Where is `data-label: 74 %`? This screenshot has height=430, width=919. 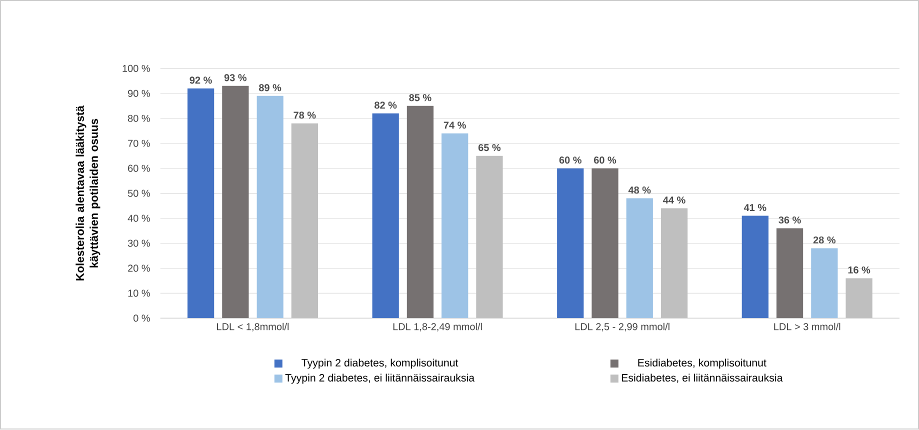
data-label: 74 % is located at coordinates (455, 125).